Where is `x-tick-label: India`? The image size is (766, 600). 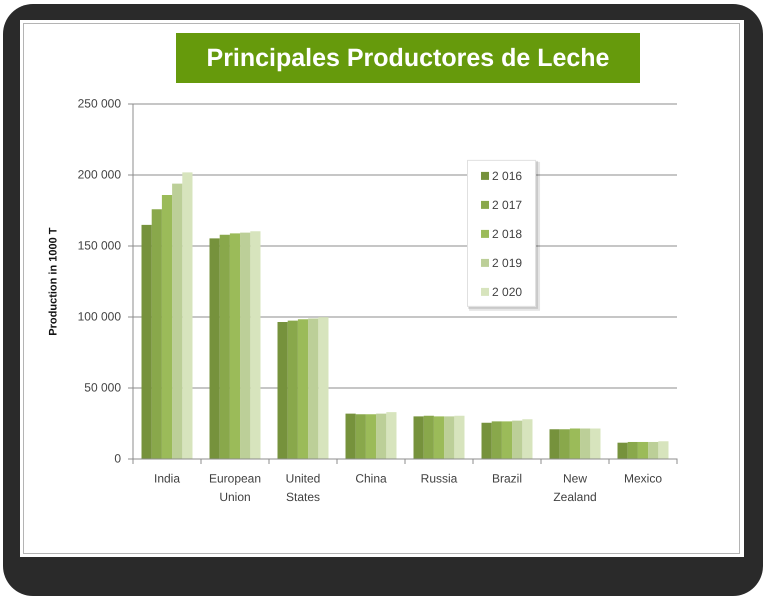 x-tick-label: India is located at coordinates (167, 479).